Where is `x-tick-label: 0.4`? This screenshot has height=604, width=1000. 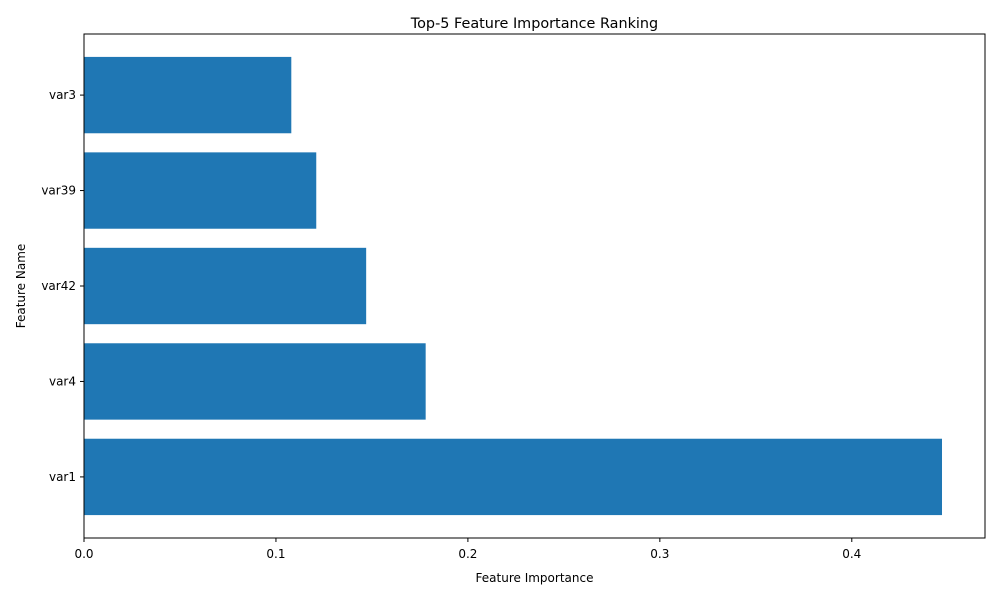
x-tick-label: 0.4 is located at coordinates (851, 554).